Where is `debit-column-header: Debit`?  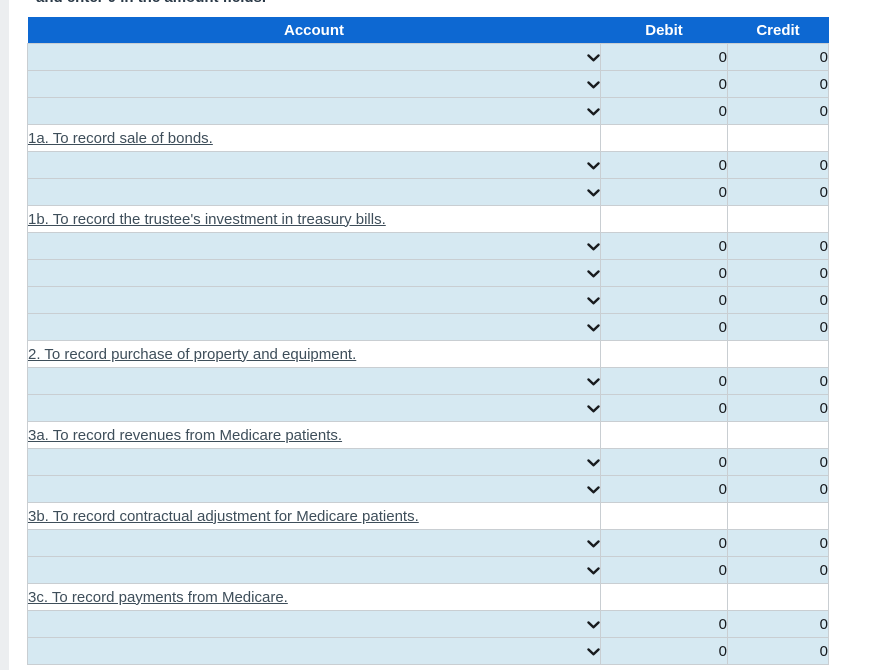 debit-column-header: Debit is located at coordinates (664, 30).